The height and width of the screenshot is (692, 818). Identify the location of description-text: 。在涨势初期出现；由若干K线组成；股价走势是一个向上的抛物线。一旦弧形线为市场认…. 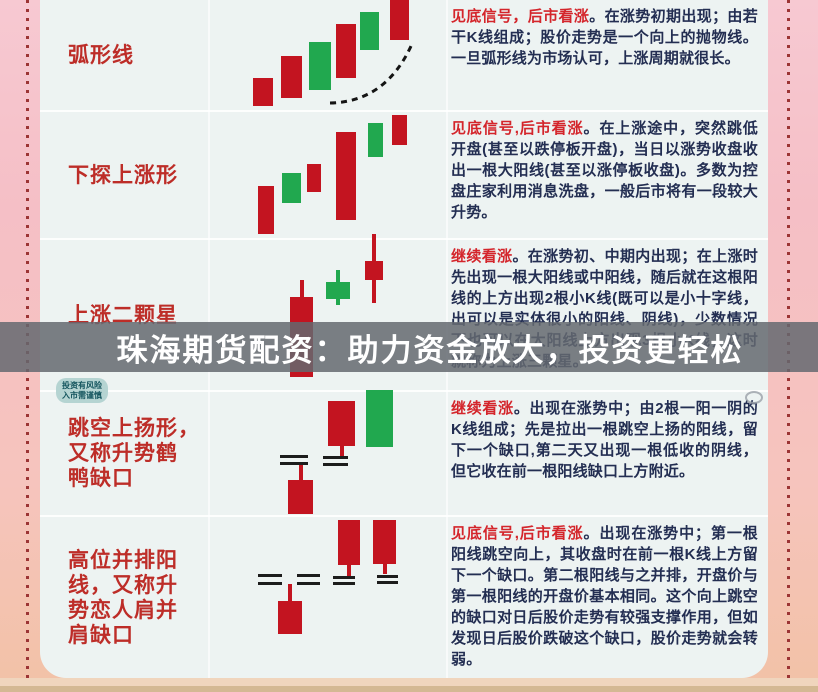
(604, 37).